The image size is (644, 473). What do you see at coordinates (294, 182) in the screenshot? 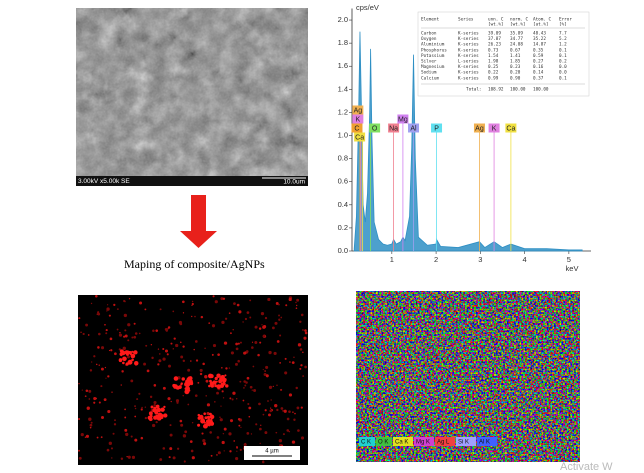
I see `sem-scale: 10.0um` at bounding box center [294, 182].